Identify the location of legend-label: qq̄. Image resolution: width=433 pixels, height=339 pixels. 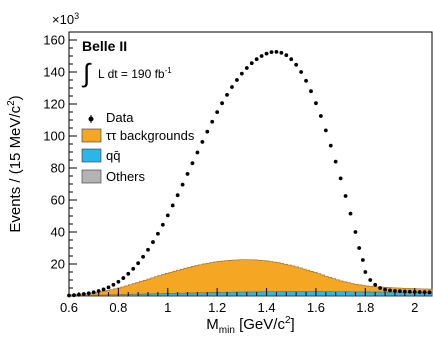
(113, 155).